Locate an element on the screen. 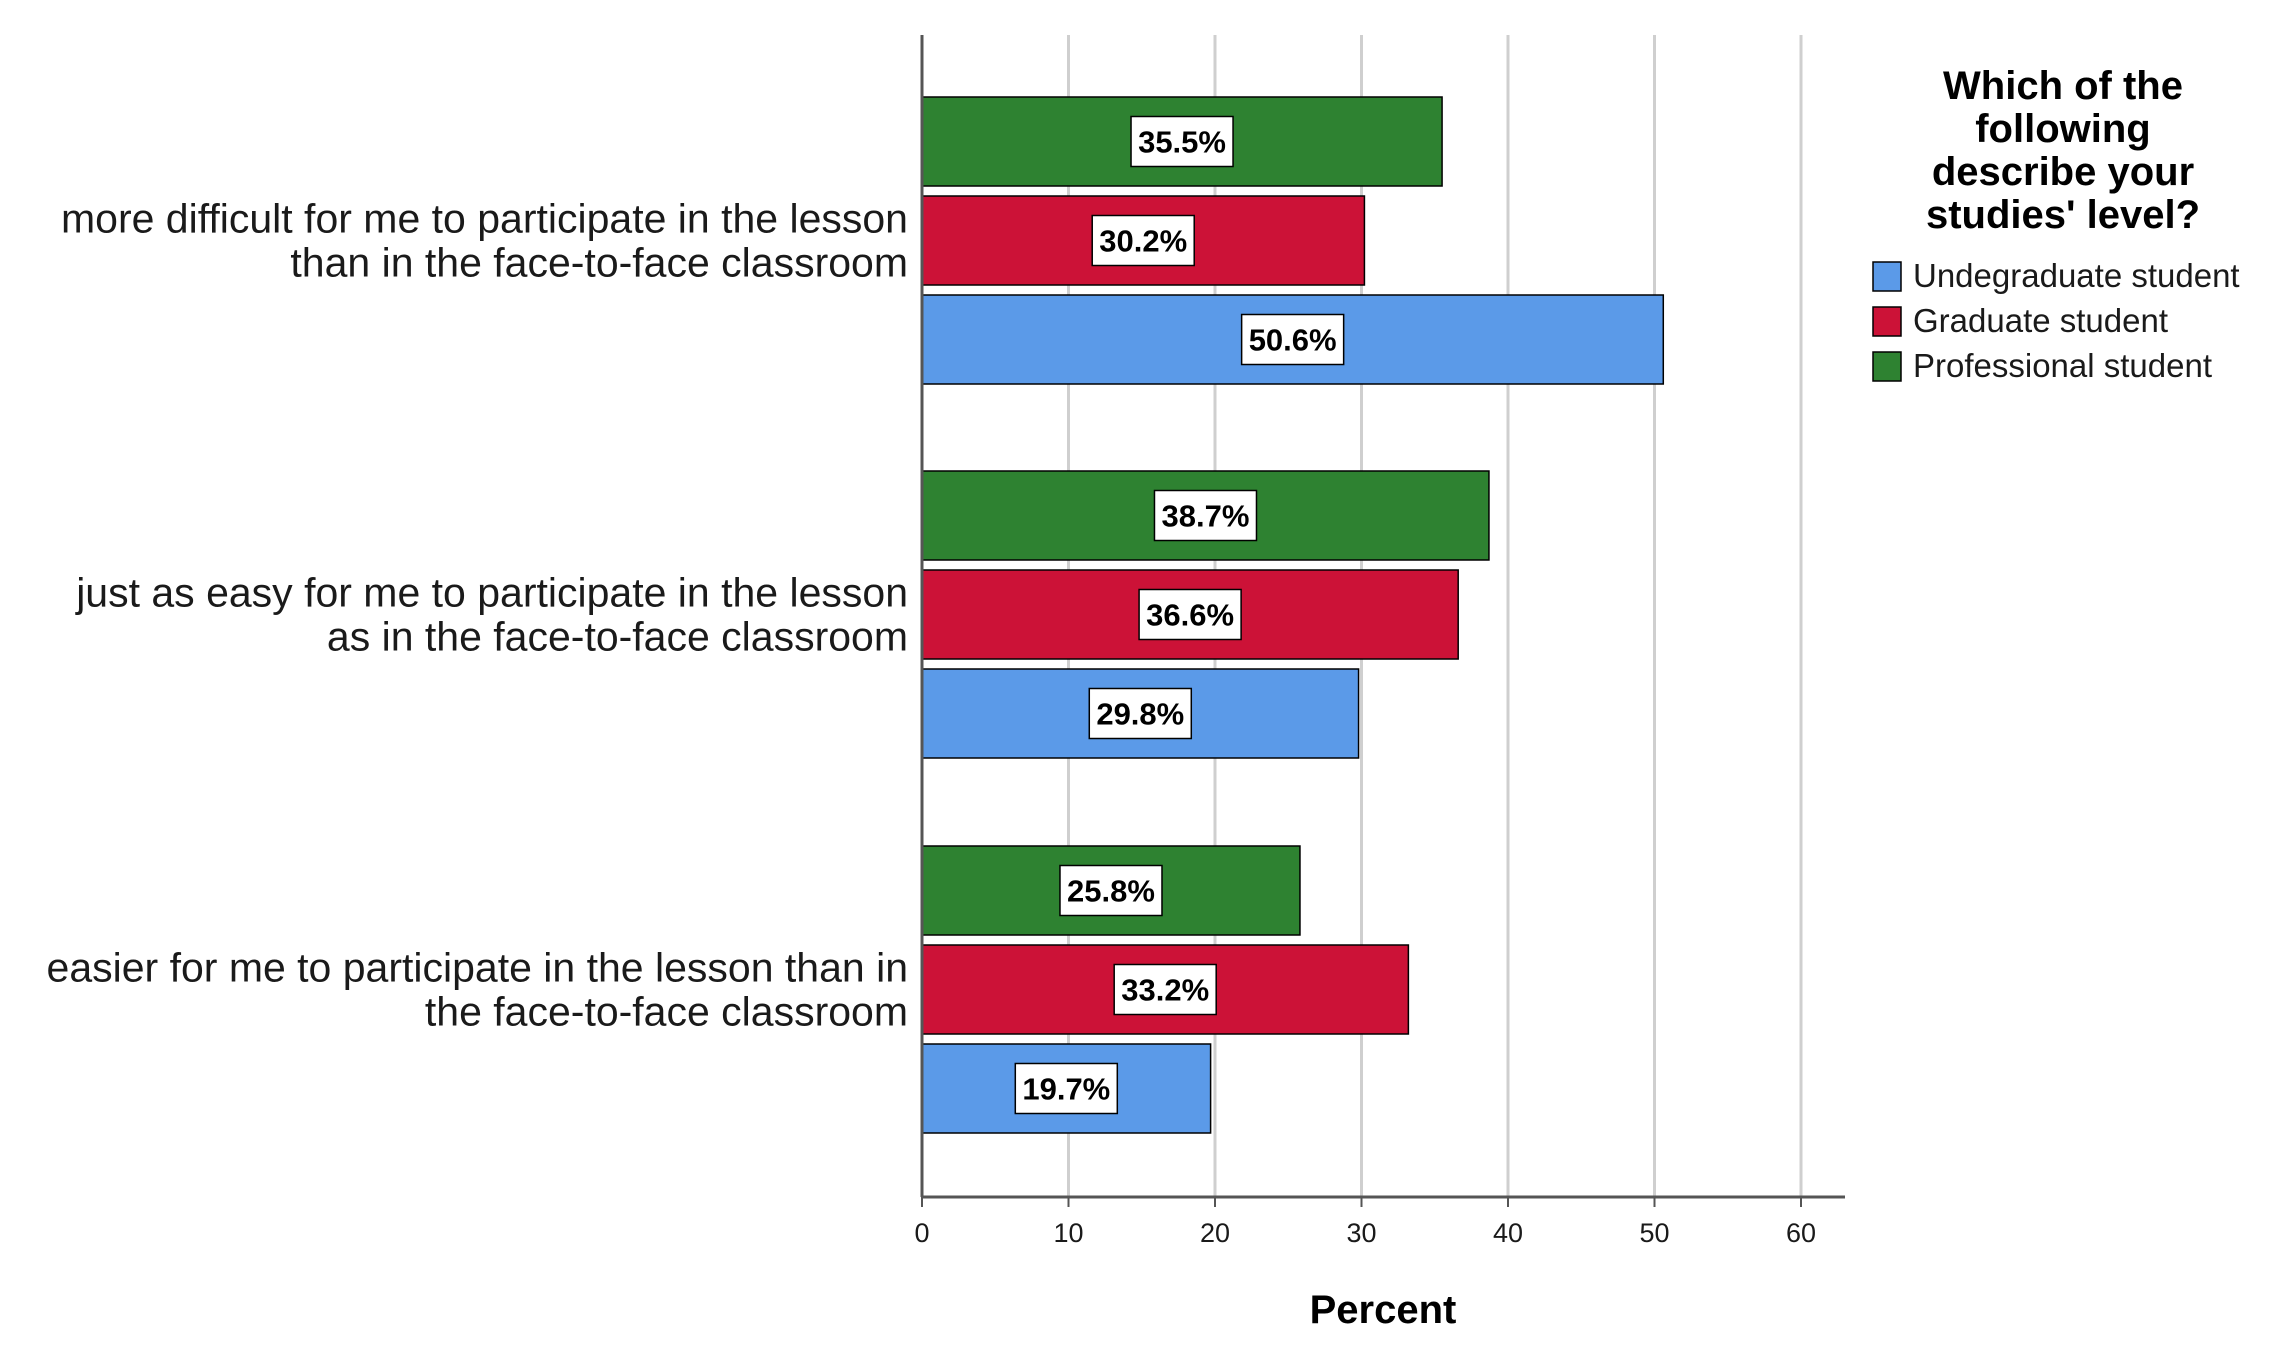 This screenshot has width=2274, height=1354. data-label: 50.6% is located at coordinates (1293, 340).